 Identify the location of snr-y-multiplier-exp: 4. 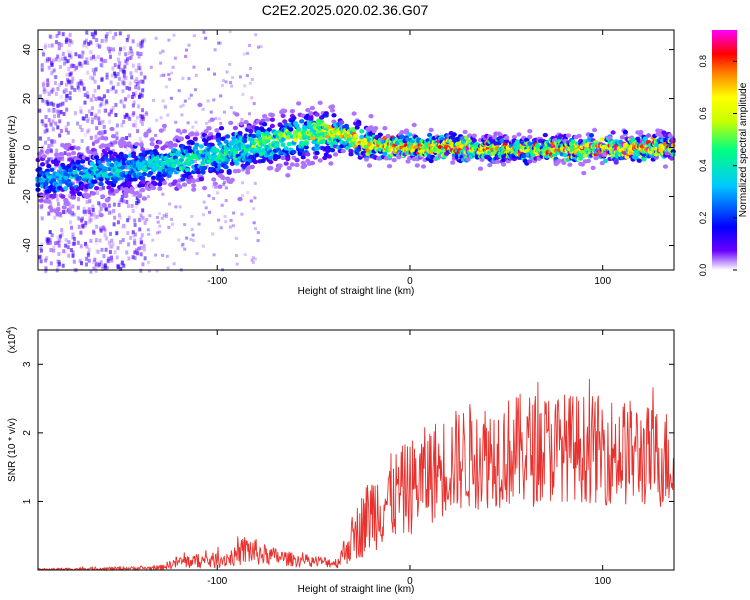
(9, 332).